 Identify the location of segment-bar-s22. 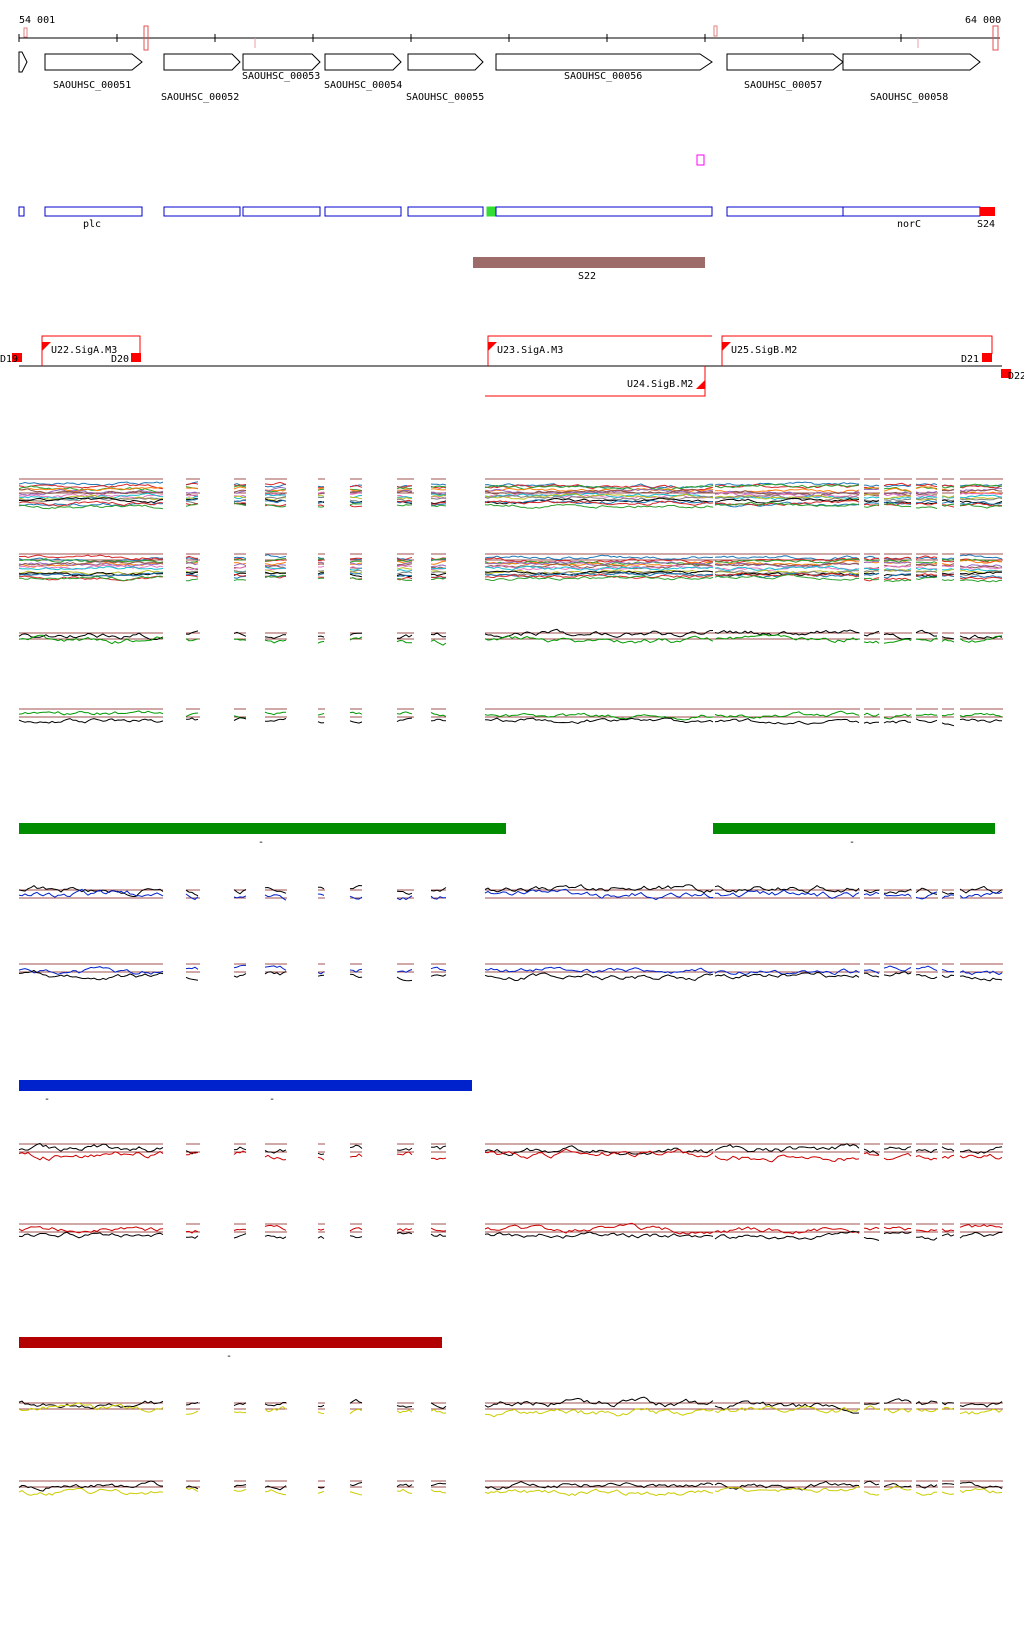
(589, 262).